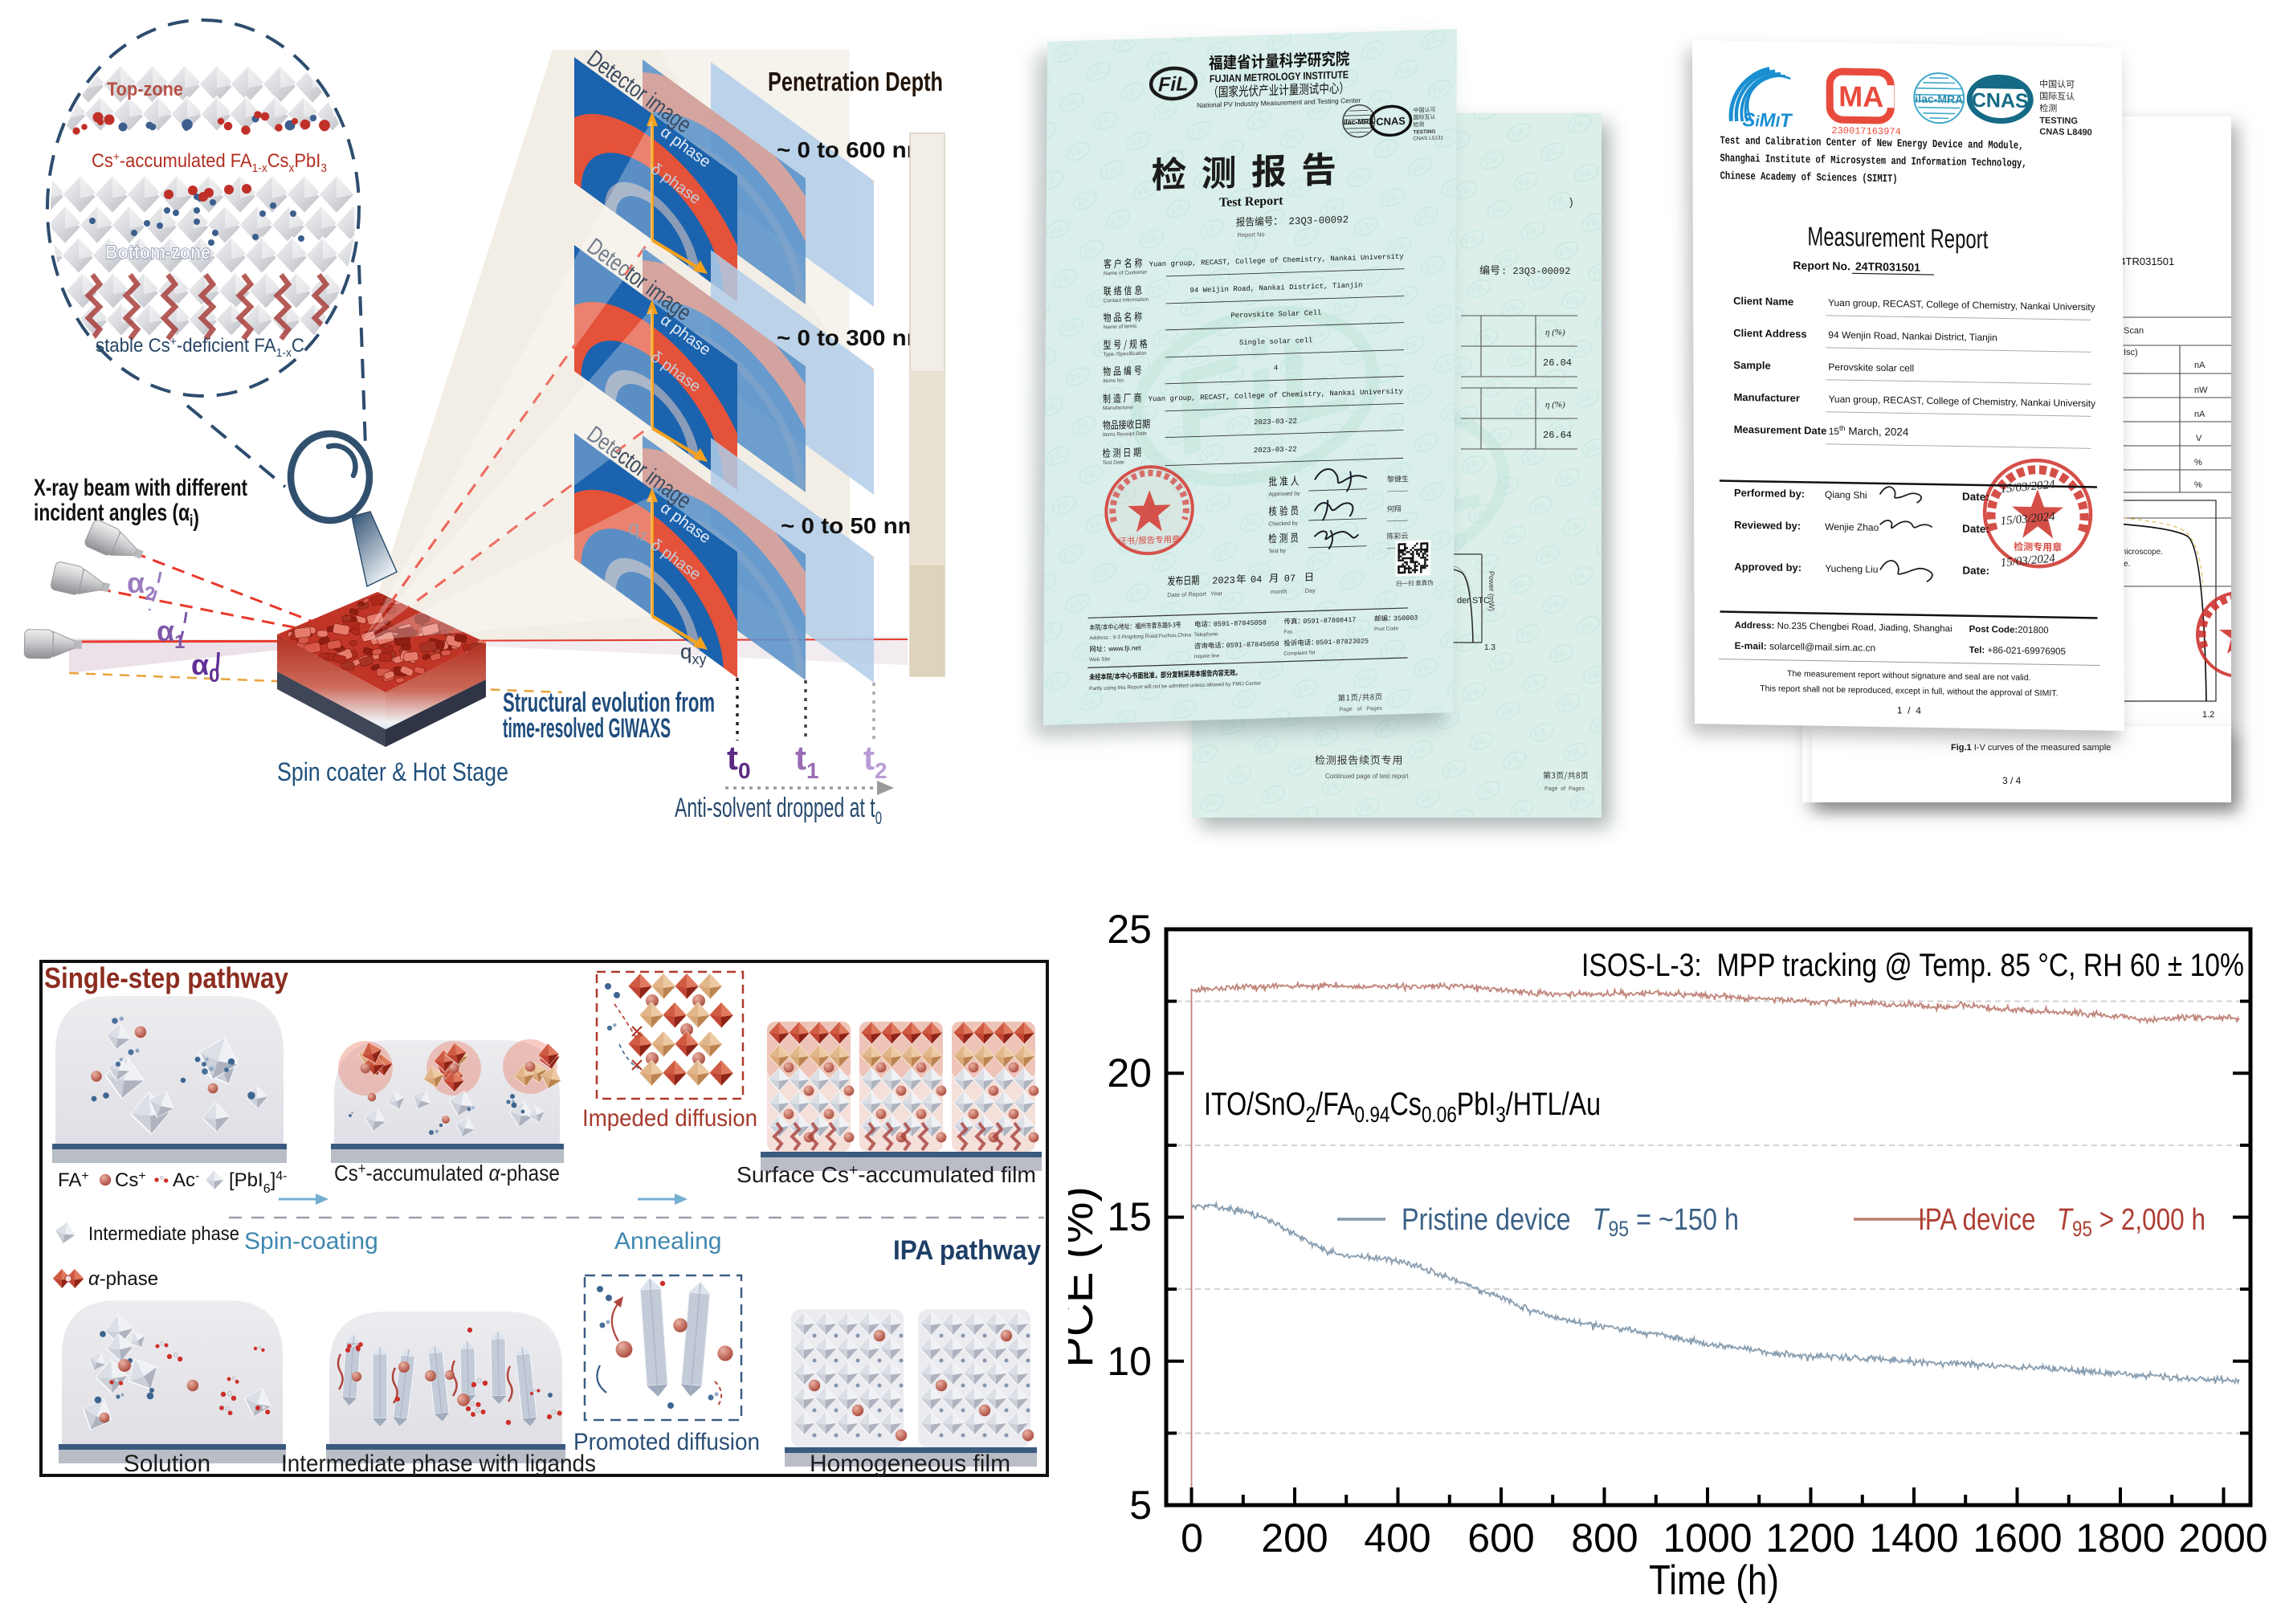 This screenshot has height=1624, width=2285. What do you see at coordinates (1809, 178) in the screenshot?
I see `svg-text:Chinese Academy of Sciences (S: Chinese Academy of Sciences (SIMIT)` at bounding box center [1809, 178].